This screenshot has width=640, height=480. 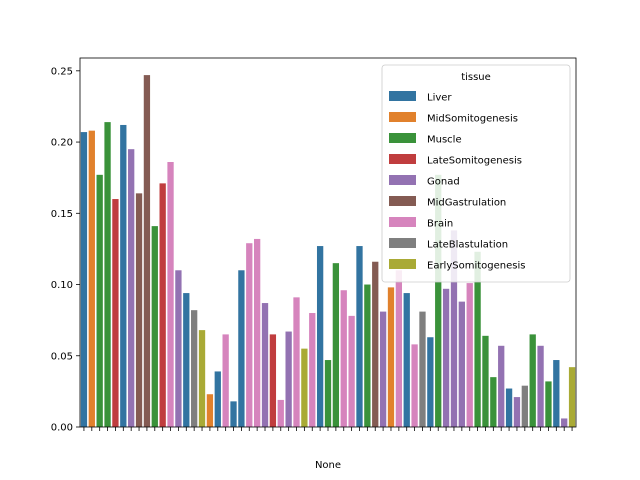 I want to click on y-tick-label: 0.10, so click(x=62, y=285).